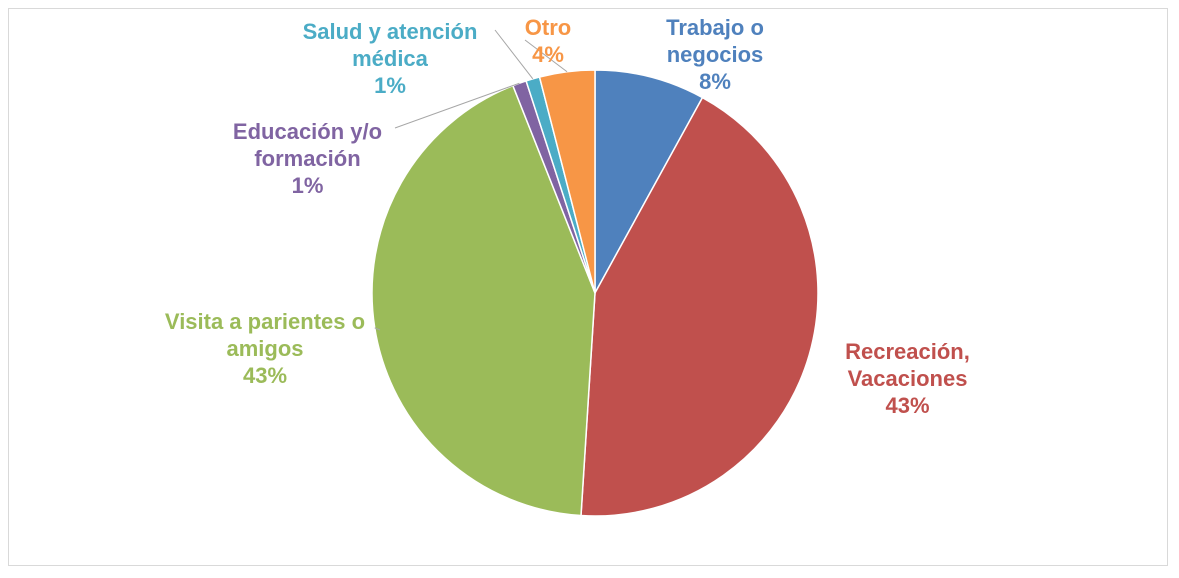 Image resolution: width=1179 pixels, height=578 pixels. I want to click on data-label: Salud y atención médica 1%, so click(390, 58).